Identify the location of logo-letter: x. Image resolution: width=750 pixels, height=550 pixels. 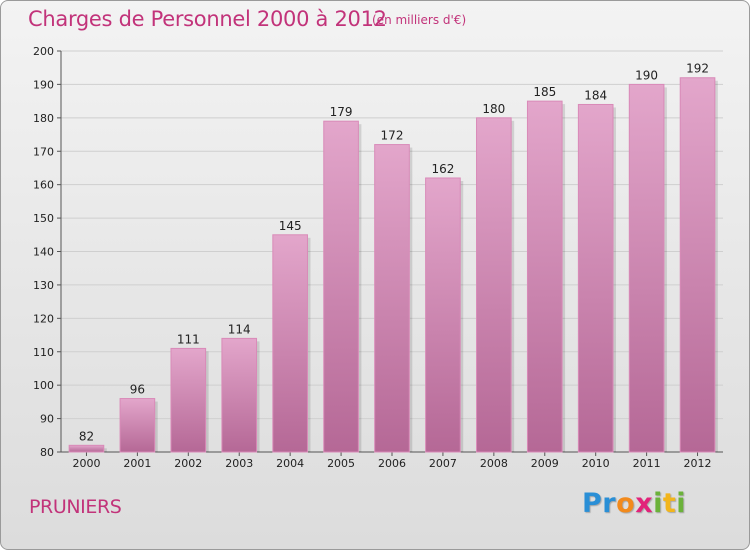
(644, 503).